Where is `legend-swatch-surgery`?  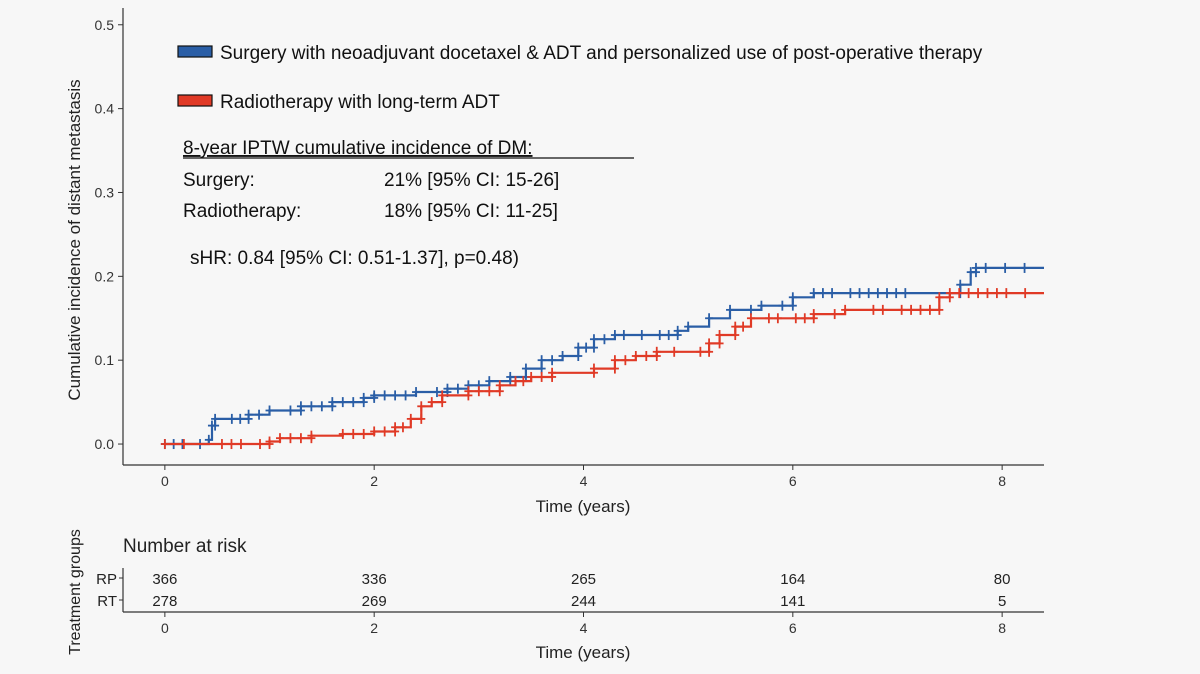
legend-swatch-surgery is located at coordinates (195, 51).